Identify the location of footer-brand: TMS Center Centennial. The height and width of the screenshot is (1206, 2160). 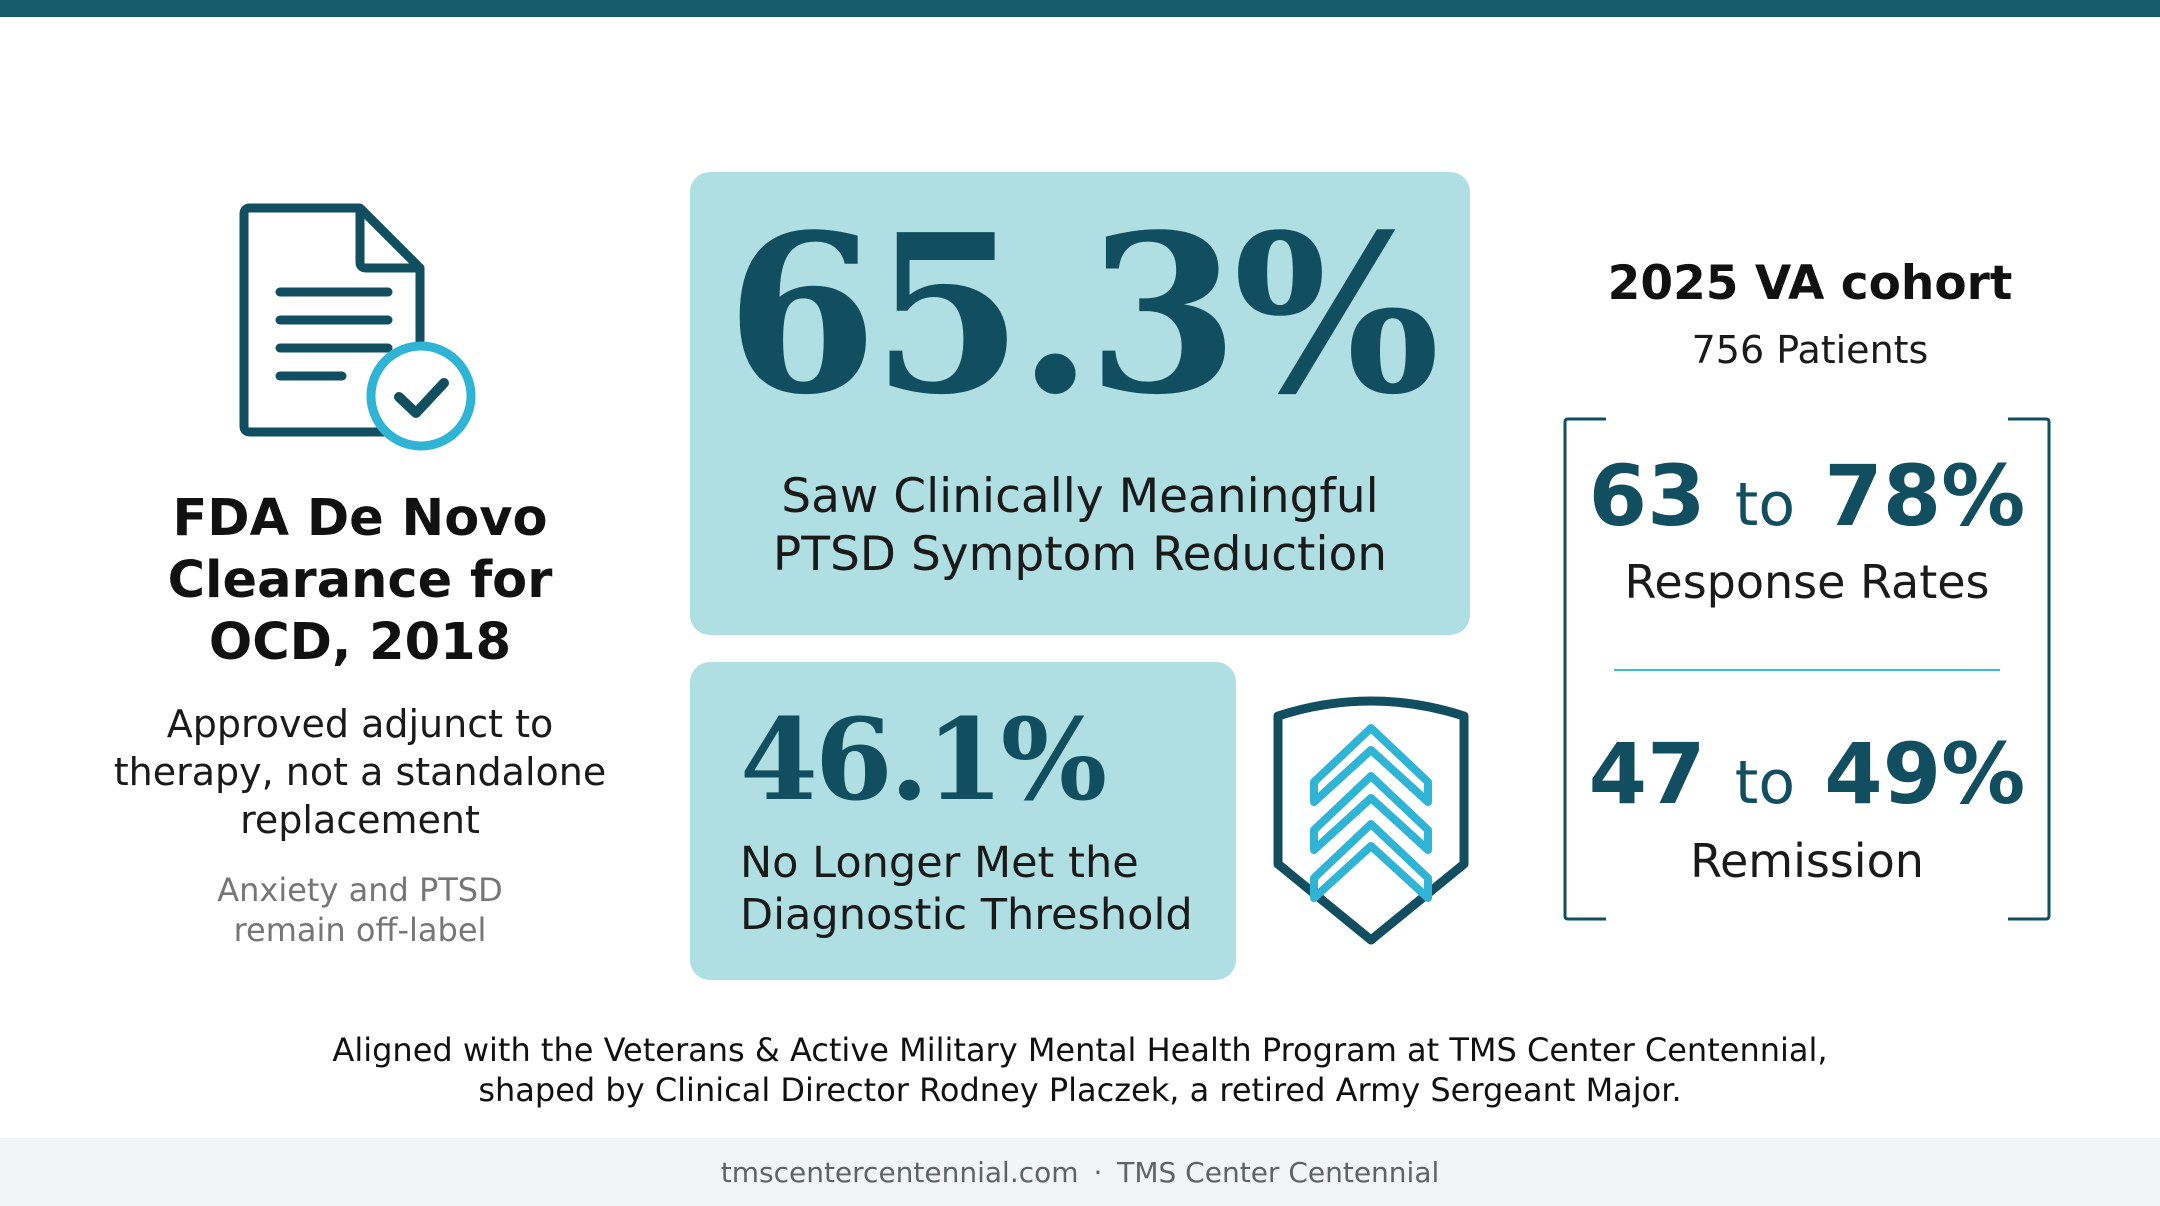
(1278, 1172).